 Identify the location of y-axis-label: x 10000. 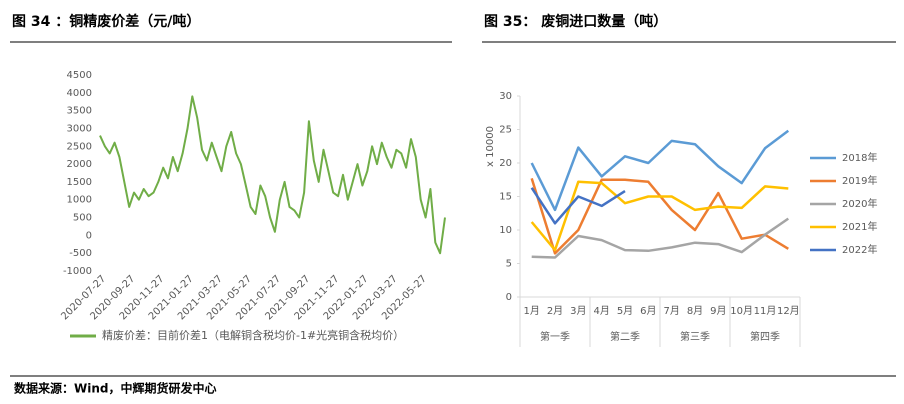
(490, 146).